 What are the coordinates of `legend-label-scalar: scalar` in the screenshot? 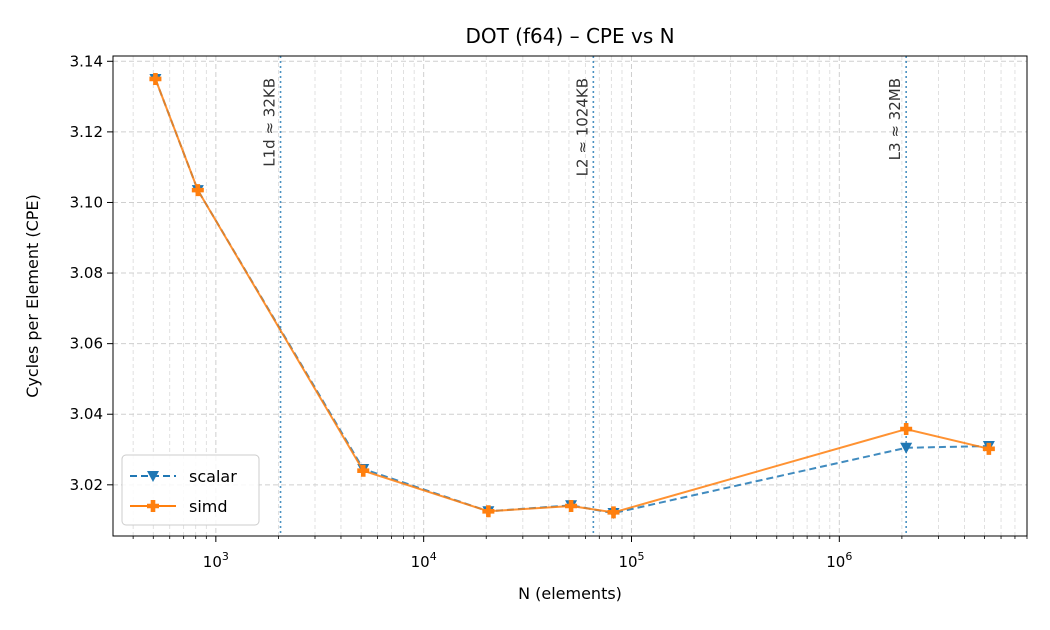 It's located at (213, 476).